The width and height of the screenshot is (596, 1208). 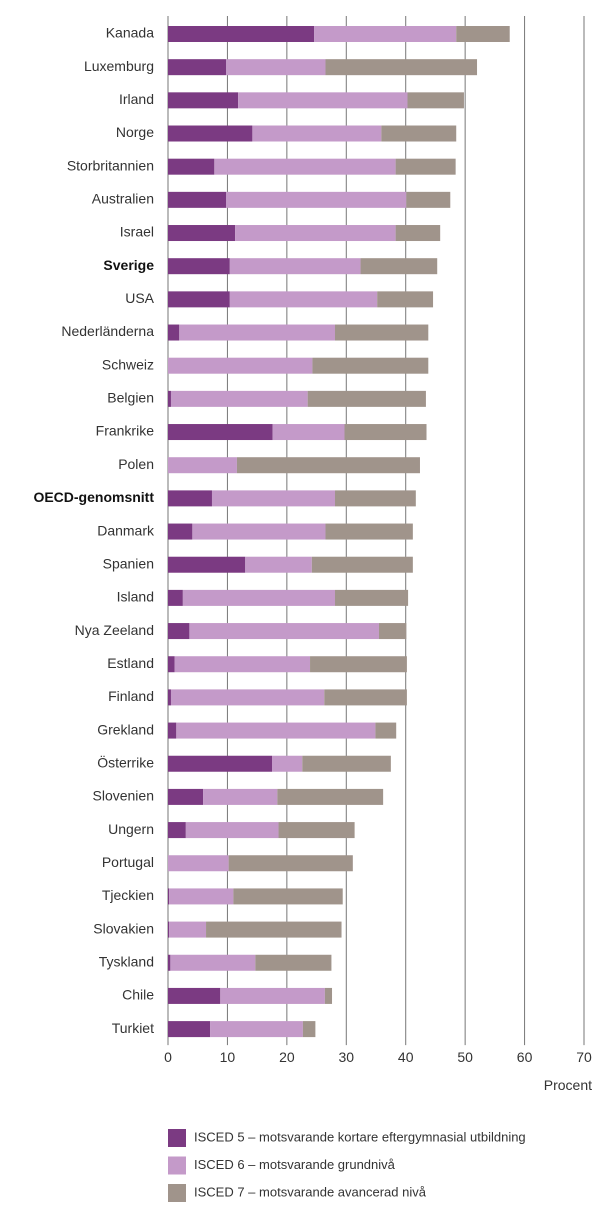 I want to click on y-tick-label: Nederländerna, so click(x=107, y=331).